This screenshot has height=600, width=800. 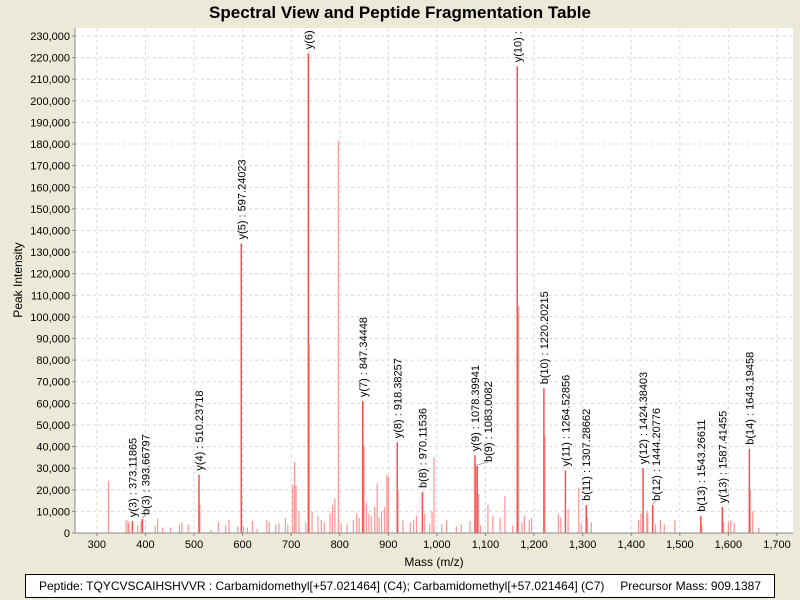 I want to click on peak-label: b(13) : 1543.26611, so click(x=702, y=466).